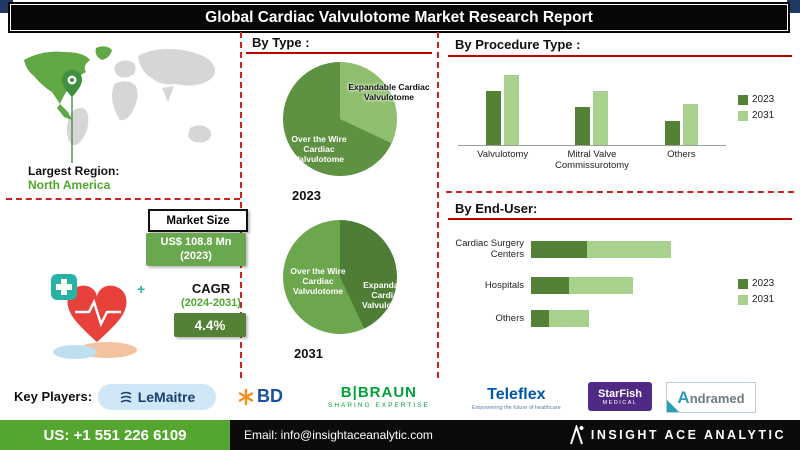 This screenshot has height=450, width=800. I want to click on pie-2031-label-over-the-wire: Over the Wire Cardiac Valvulotome, so click(318, 281).